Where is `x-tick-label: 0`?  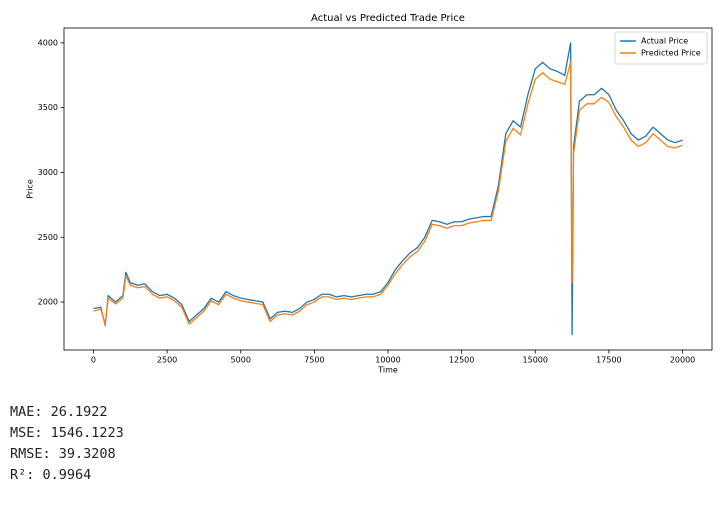
x-tick-label: 0 is located at coordinates (93, 360).